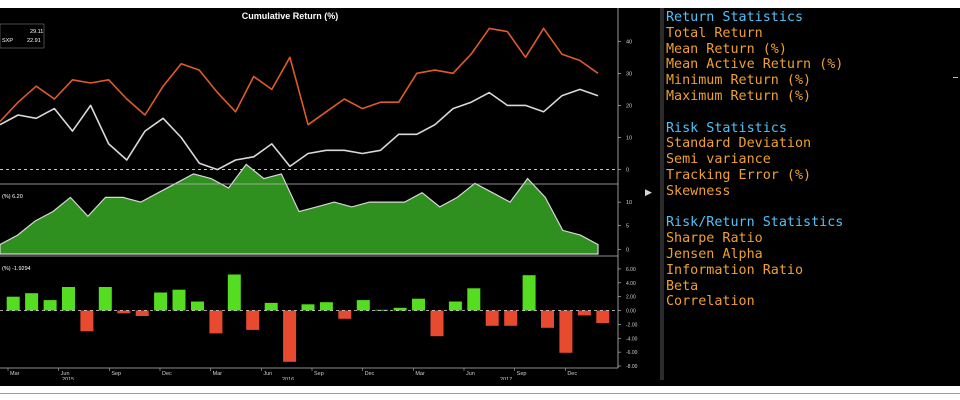 The width and height of the screenshot is (960, 400). Describe the element at coordinates (631, 312) in the screenshot. I see `y-tick-label: 0.00` at that location.